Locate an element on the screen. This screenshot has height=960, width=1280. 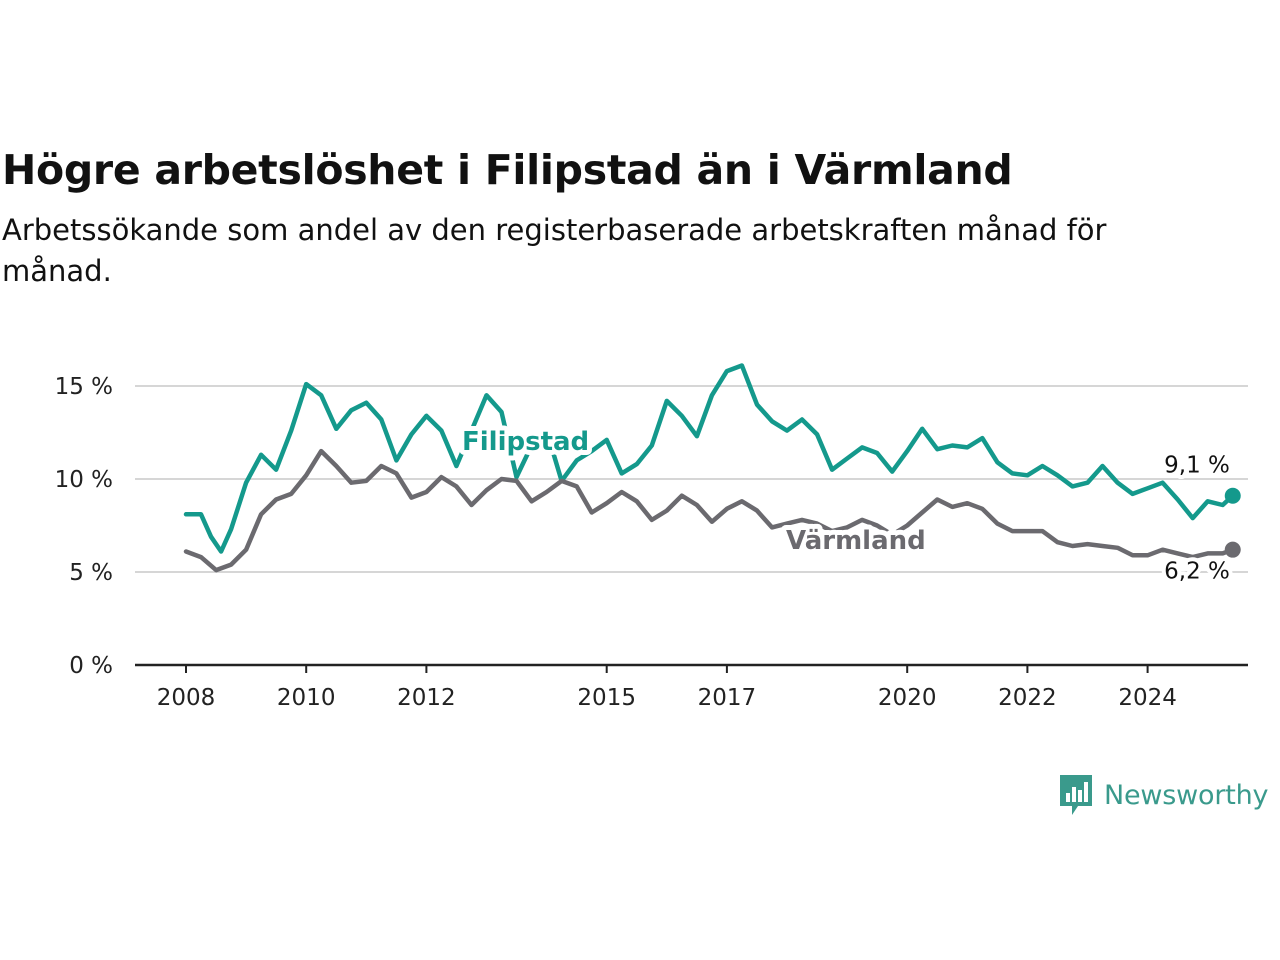
y-tick-label: 5 % is located at coordinates (91, 573).